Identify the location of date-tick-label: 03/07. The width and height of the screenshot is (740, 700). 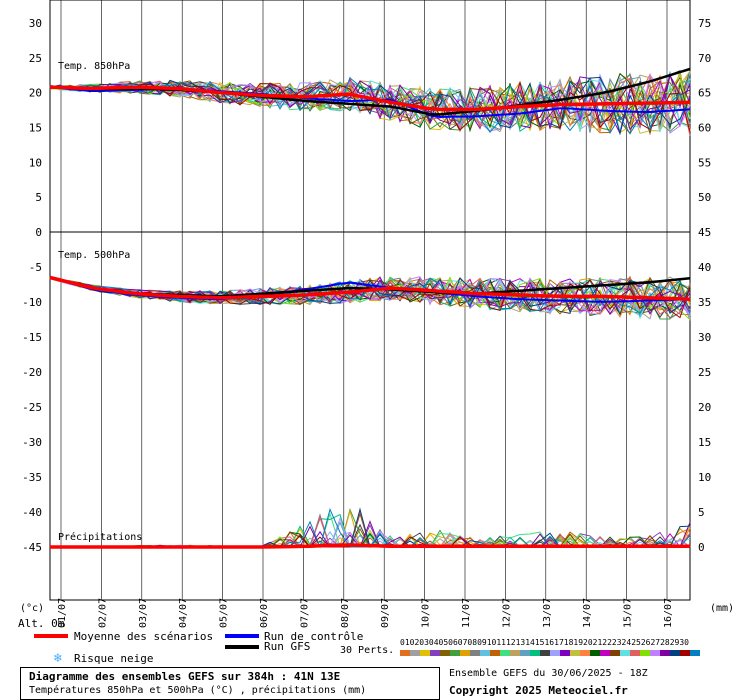
(143, 613).